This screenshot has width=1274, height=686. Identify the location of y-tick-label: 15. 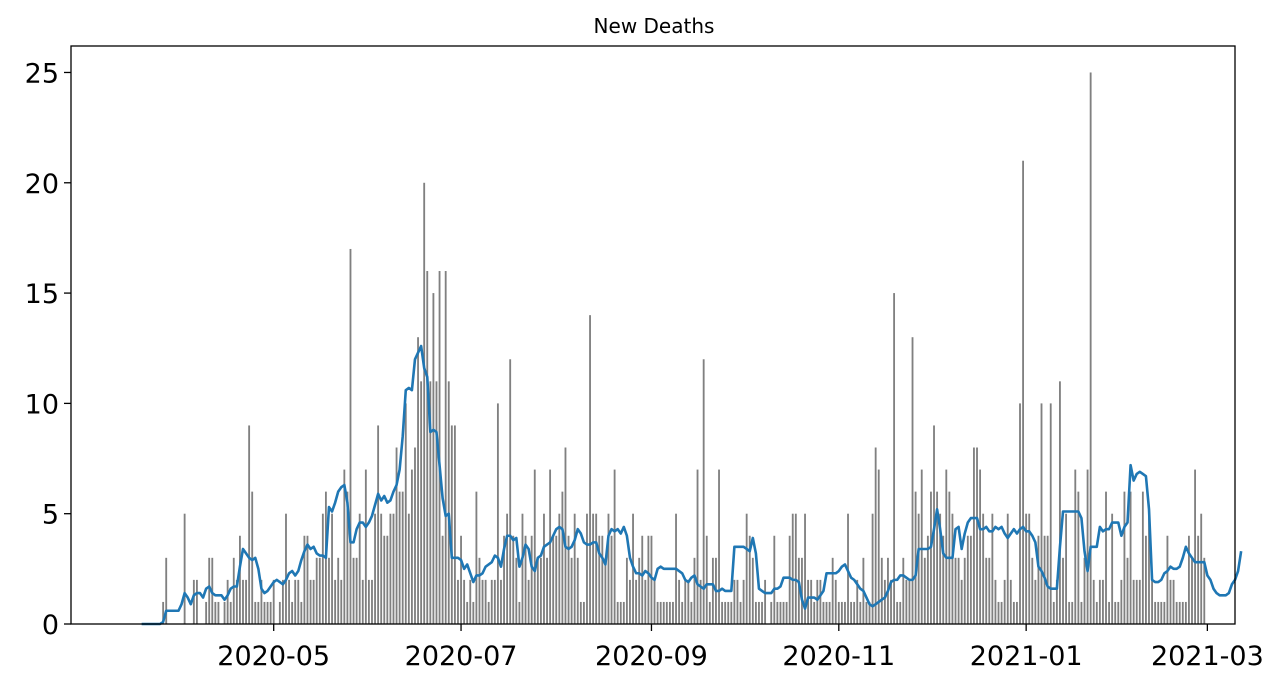
(42, 294).